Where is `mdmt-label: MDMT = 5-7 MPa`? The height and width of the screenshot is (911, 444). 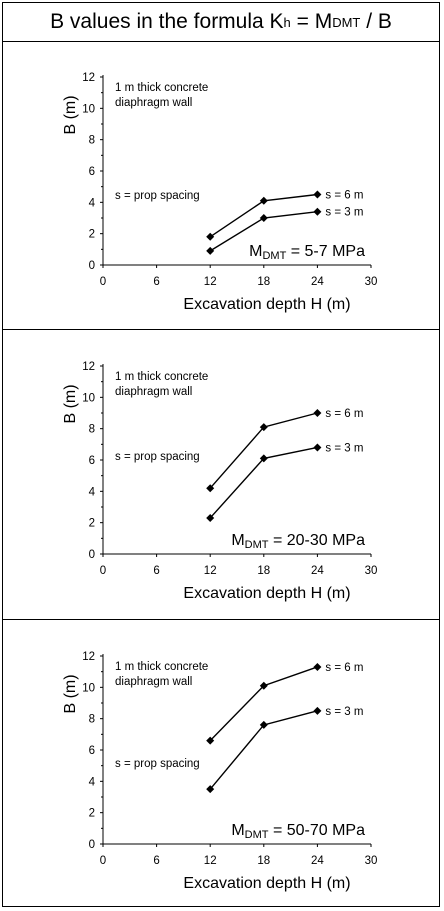 mdmt-label: MDMT = 5-7 MPa is located at coordinates (307, 252).